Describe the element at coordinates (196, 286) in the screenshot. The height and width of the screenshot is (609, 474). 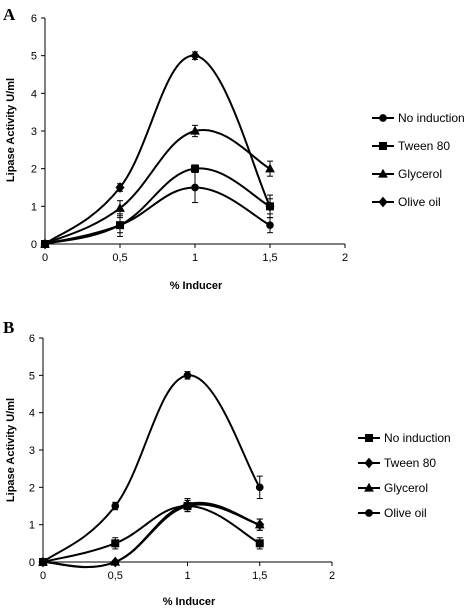
I see `x-axis-label-a: % Inducer` at that location.